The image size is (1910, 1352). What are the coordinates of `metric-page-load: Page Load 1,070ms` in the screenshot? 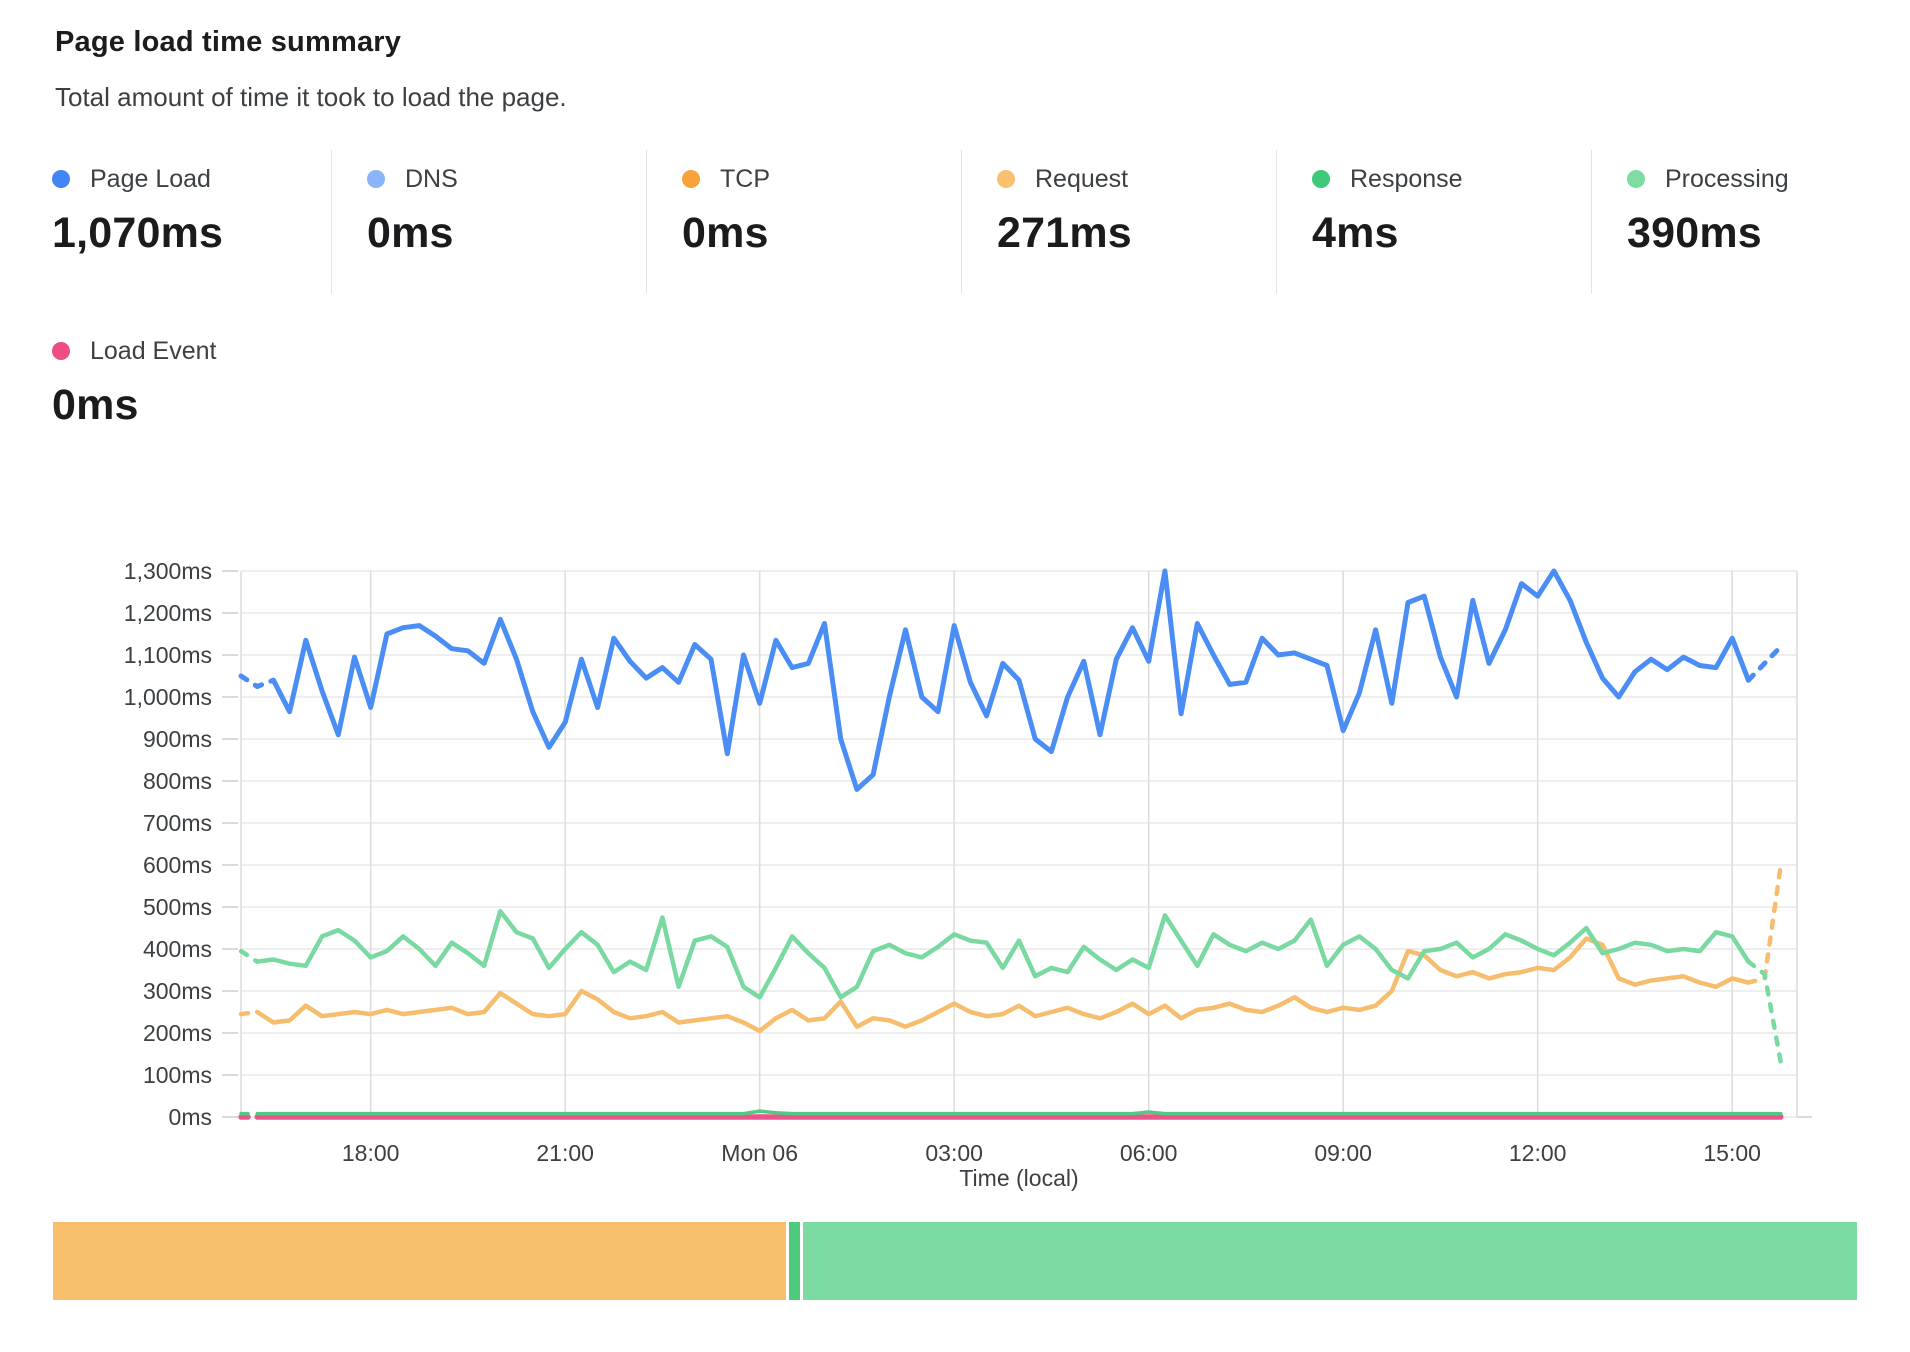 It's located at (194, 211).